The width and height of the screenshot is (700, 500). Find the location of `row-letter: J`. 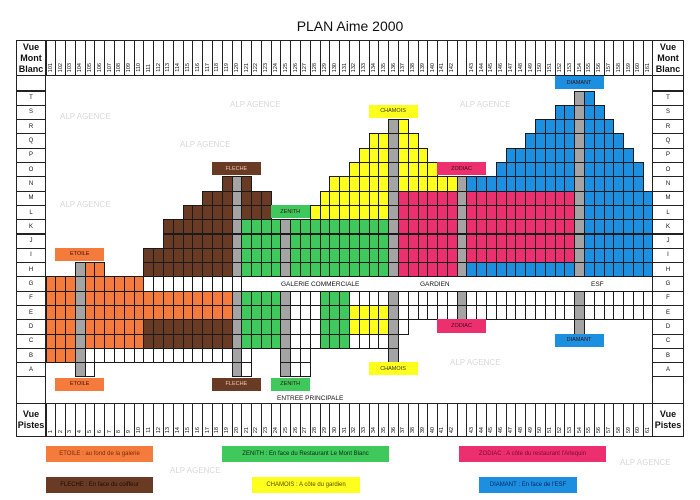

row-letter: J is located at coordinates (31, 241).